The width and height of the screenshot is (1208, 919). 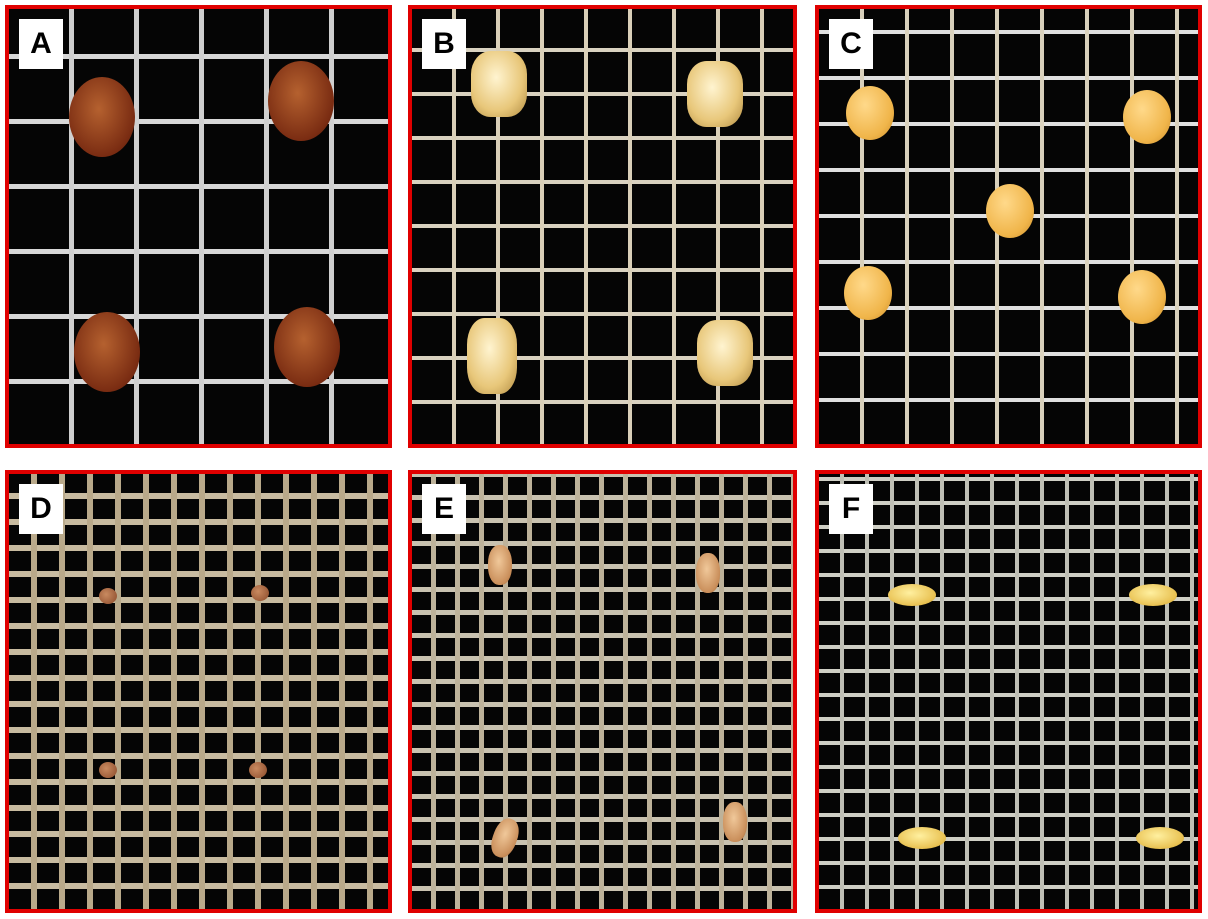 I want to click on panel-label: C, so click(x=851, y=44).